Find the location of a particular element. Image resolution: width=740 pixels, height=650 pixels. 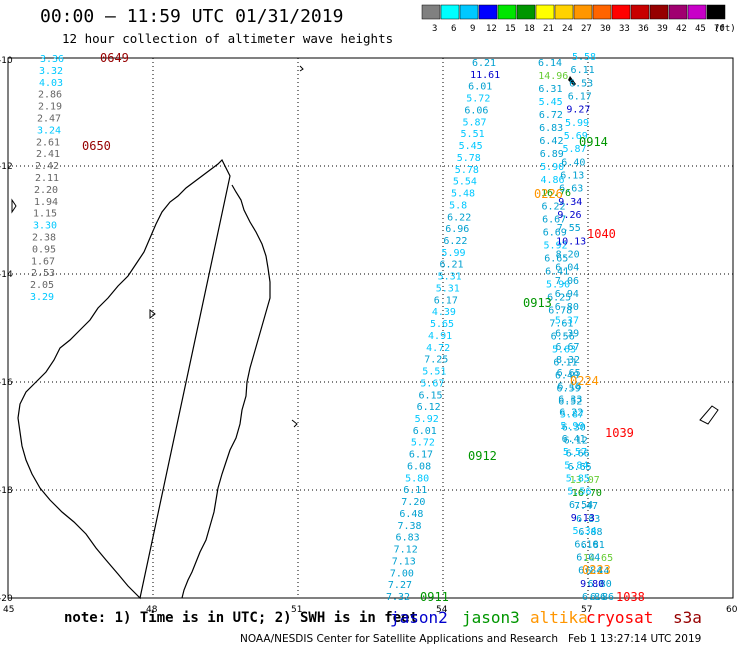

value-track-a-34: 6.08 is located at coordinates (419, 466).